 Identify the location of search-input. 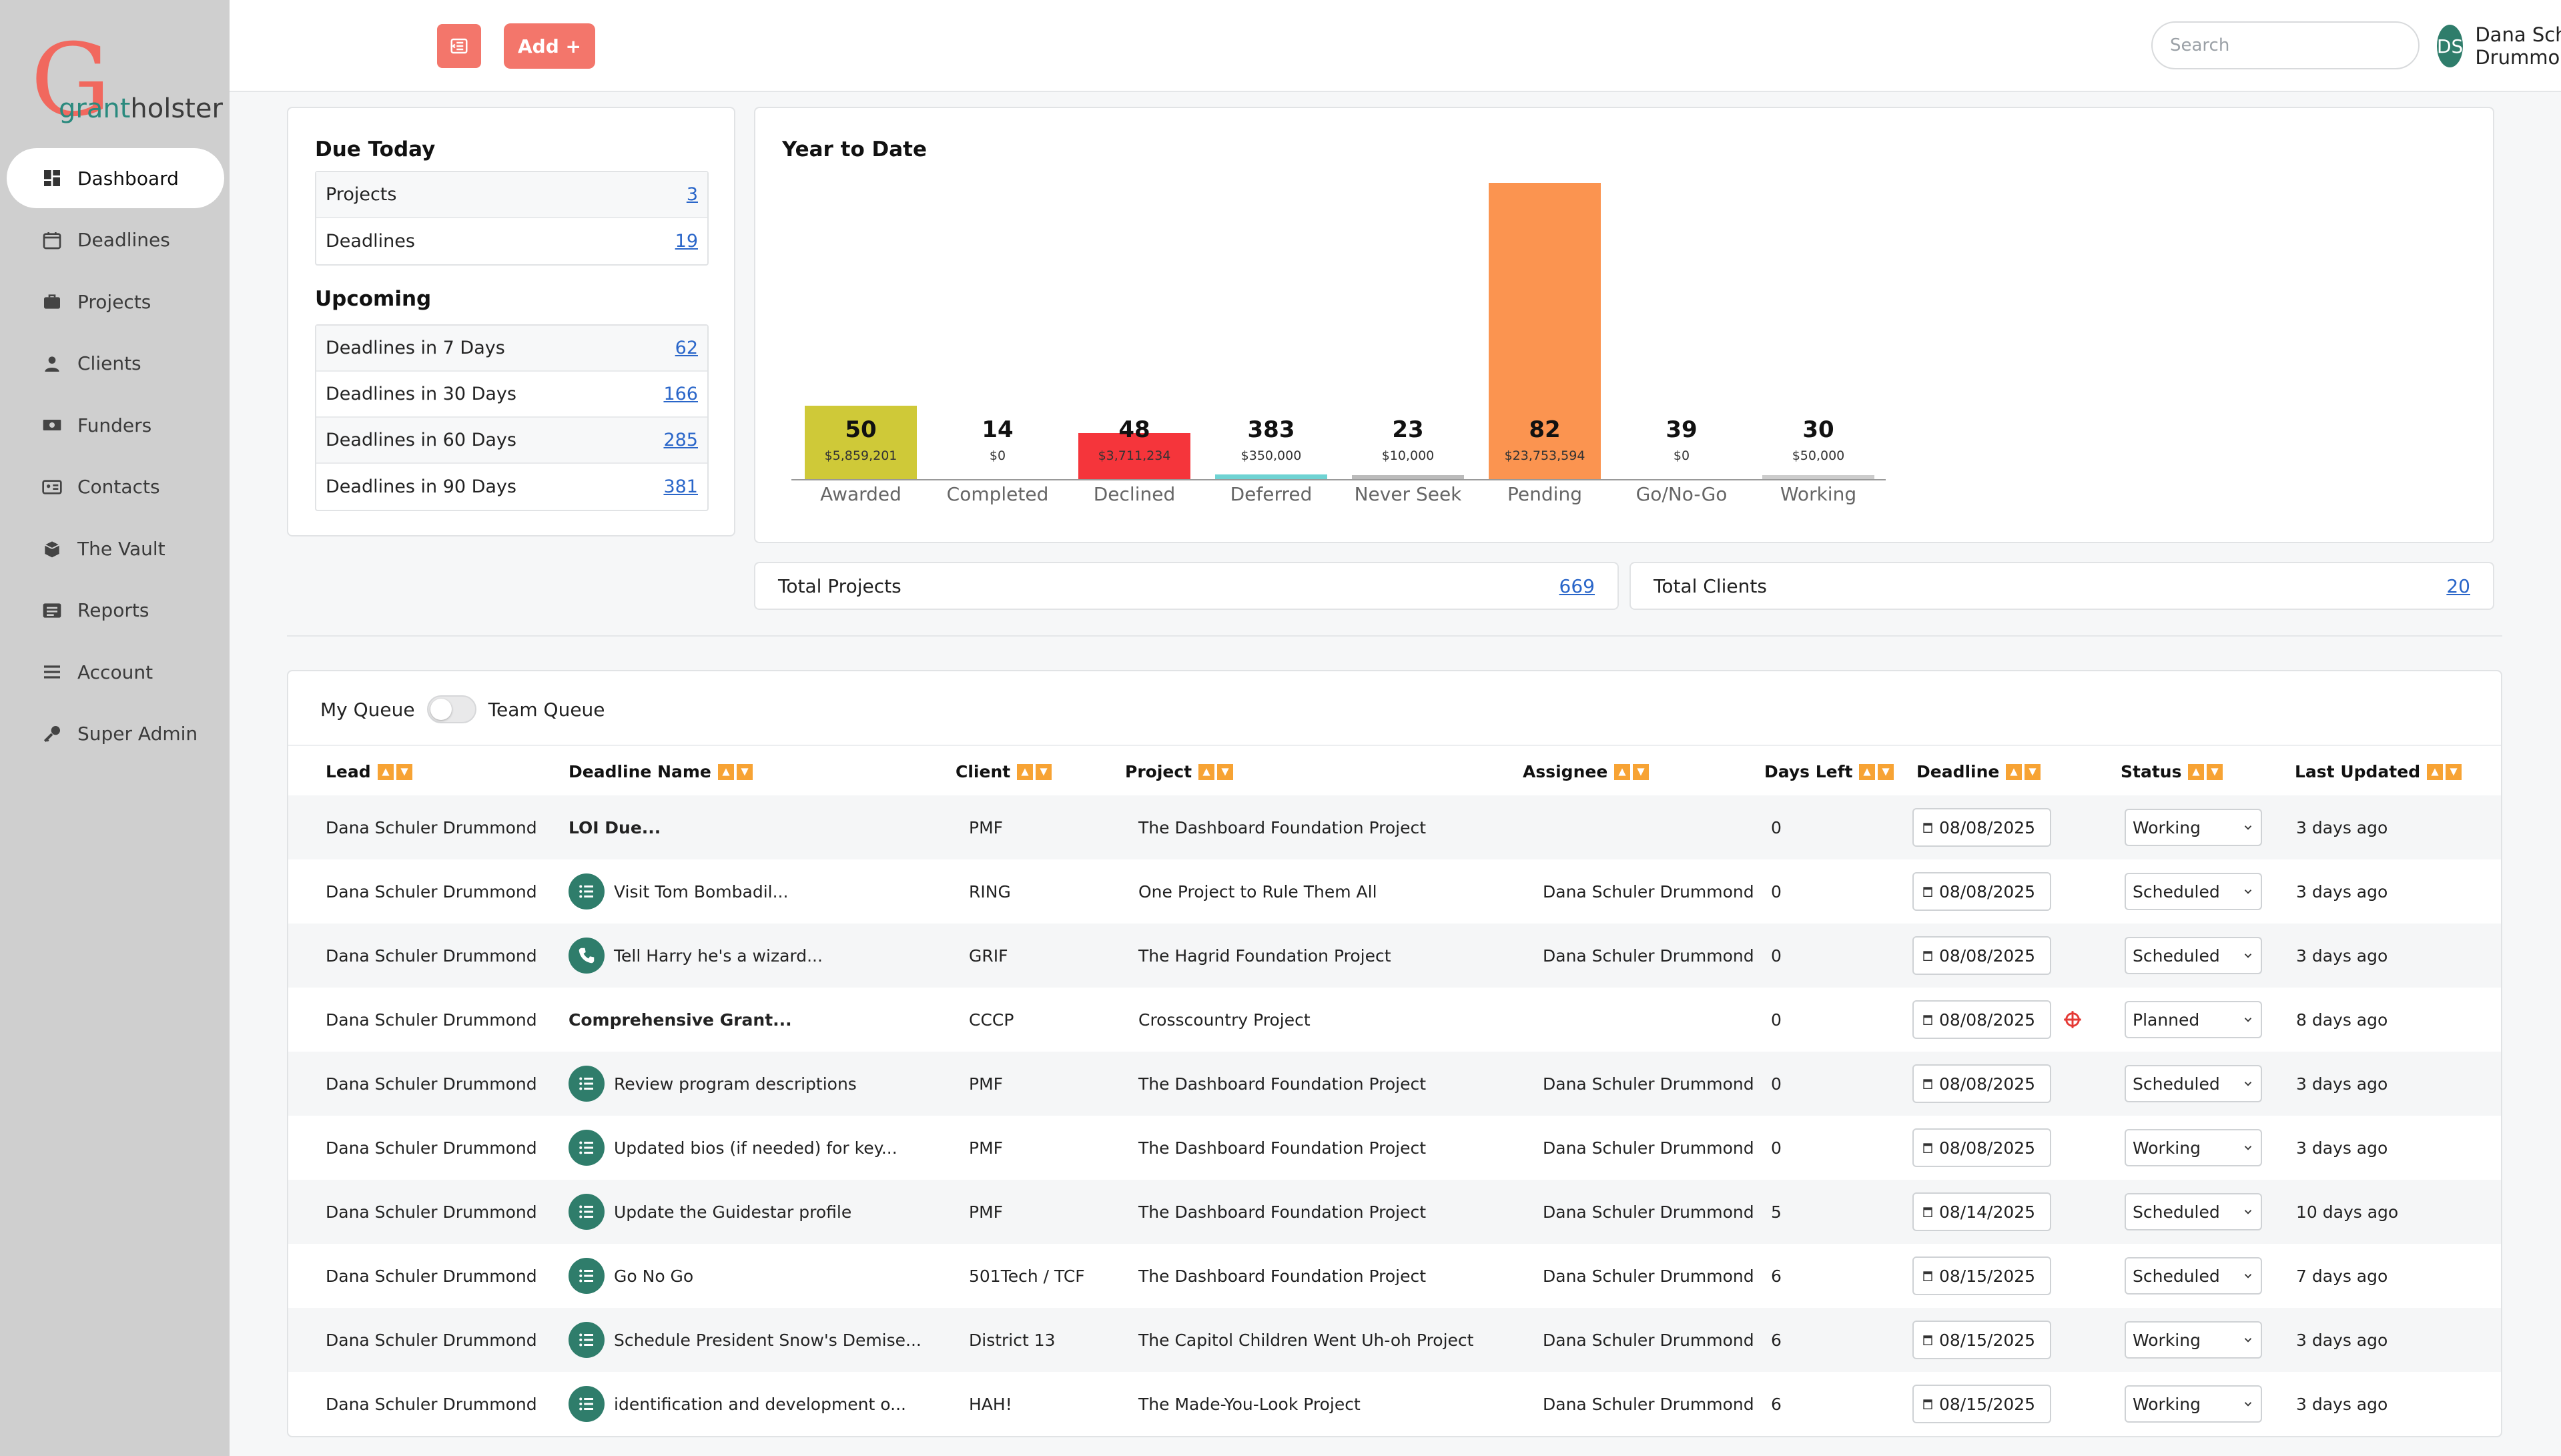
(2285, 45).